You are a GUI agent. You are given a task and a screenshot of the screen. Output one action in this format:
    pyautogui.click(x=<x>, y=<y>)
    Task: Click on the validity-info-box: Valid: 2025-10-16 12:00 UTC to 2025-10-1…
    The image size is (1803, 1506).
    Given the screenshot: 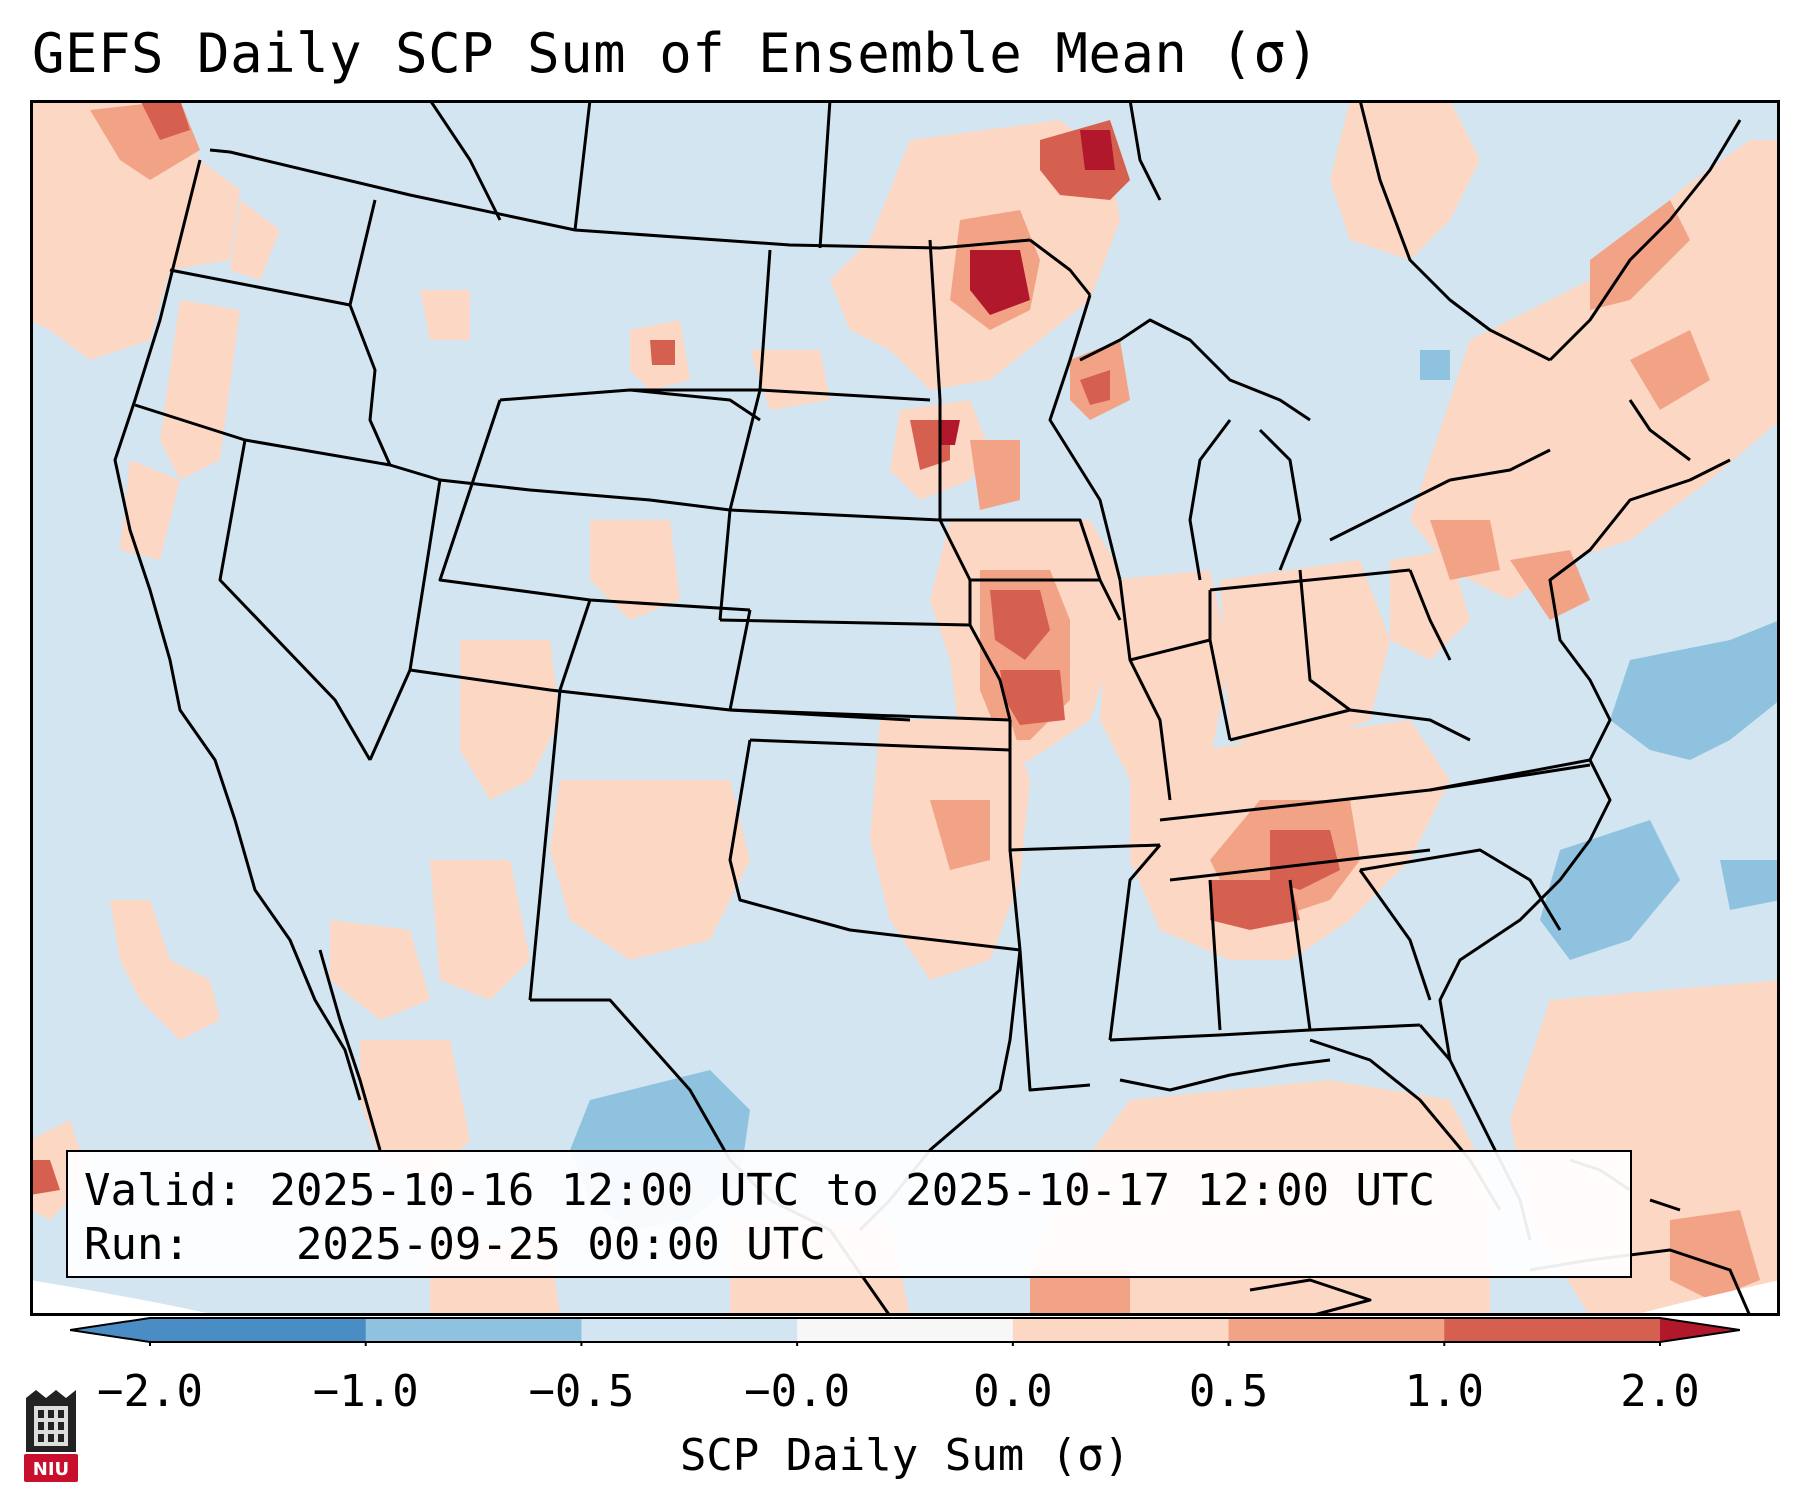 What is the action you would take?
    pyautogui.click(x=849, y=1214)
    